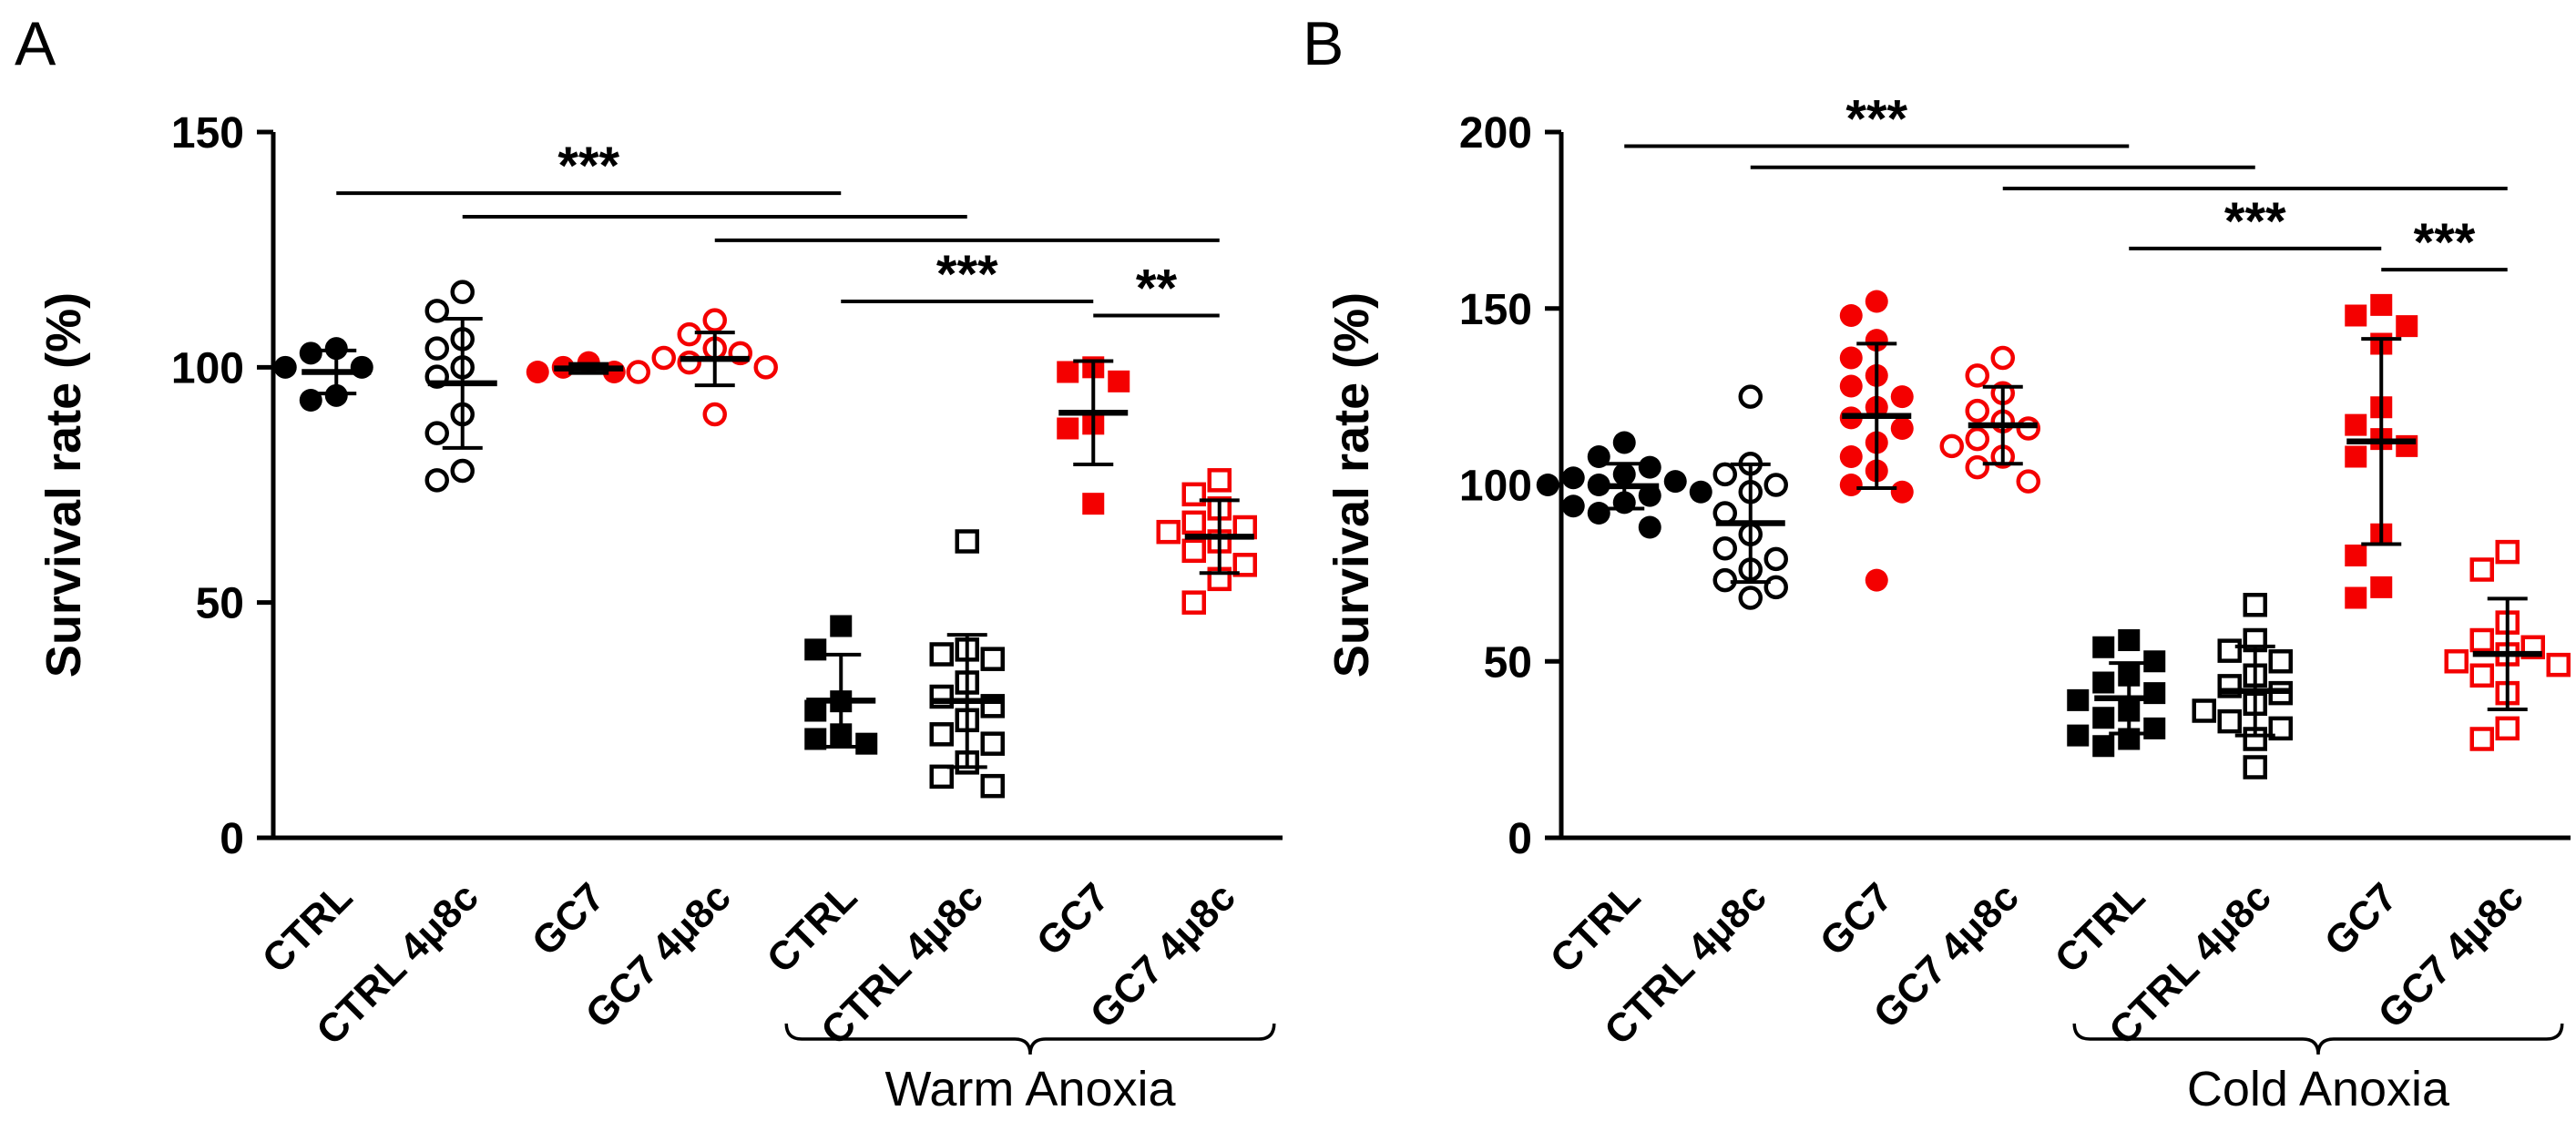  Describe the element at coordinates (1495, 133) in the screenshot. I see `y-tick-label: 200` at that location.